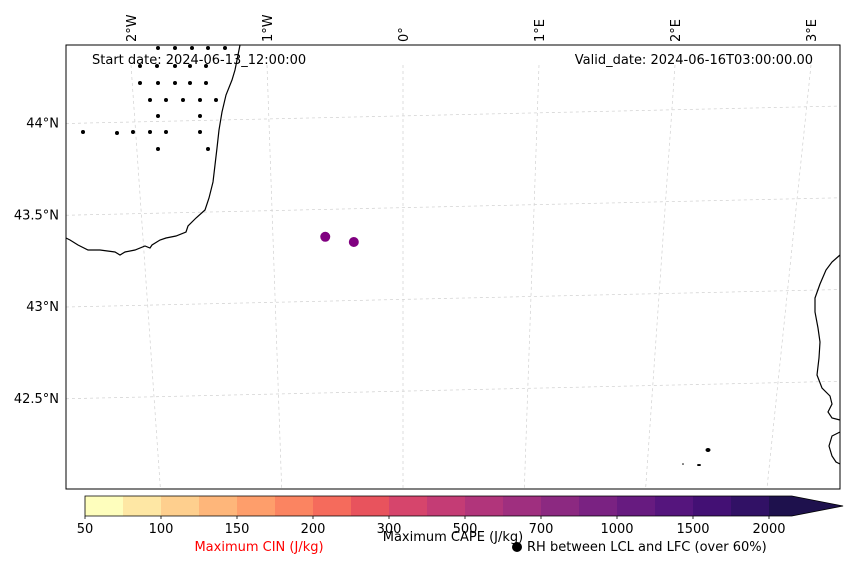 The height and width of the screenshot is (565, 850). Describe the element at coordinates (676, 30) in the screenshot. I see `longitude-tick-label: 2°E` at that location.